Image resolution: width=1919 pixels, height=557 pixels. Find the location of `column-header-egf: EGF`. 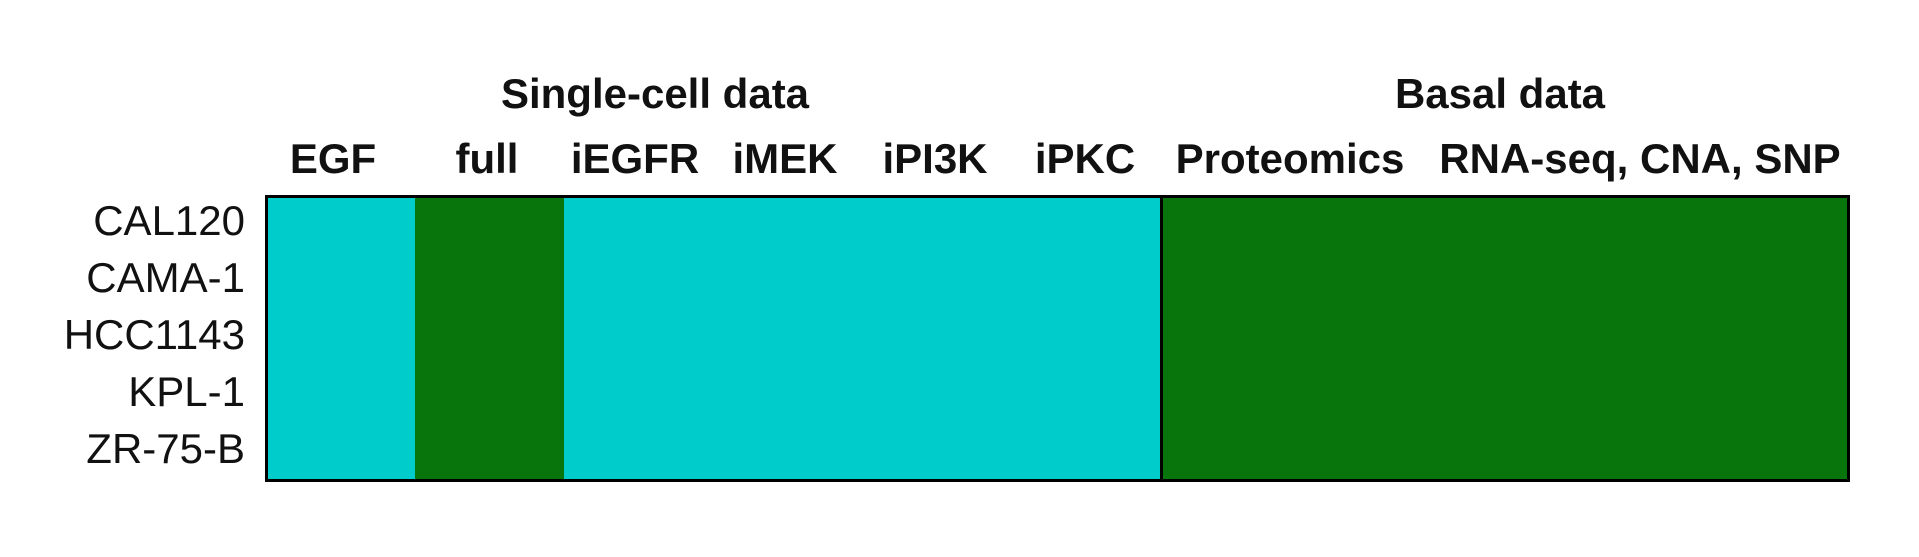

column-header-egf: EGF is located at coordinates (333, 158).